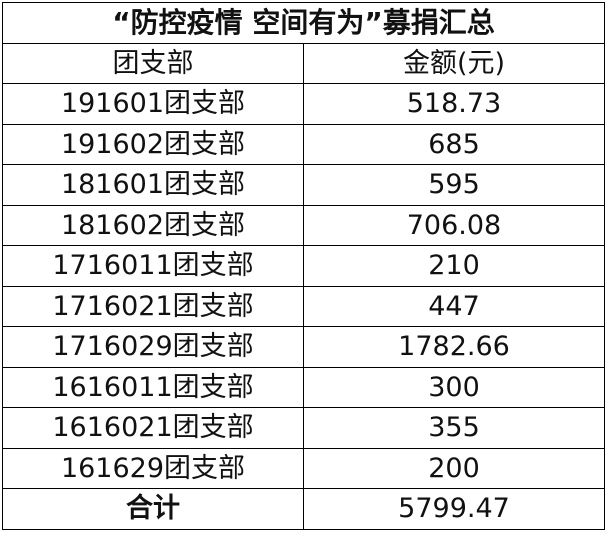  What do you see at coordinates (153, 185) in the screenshot?
I see `branch-cell: 181601团支部` at bounding box center [153, 185].